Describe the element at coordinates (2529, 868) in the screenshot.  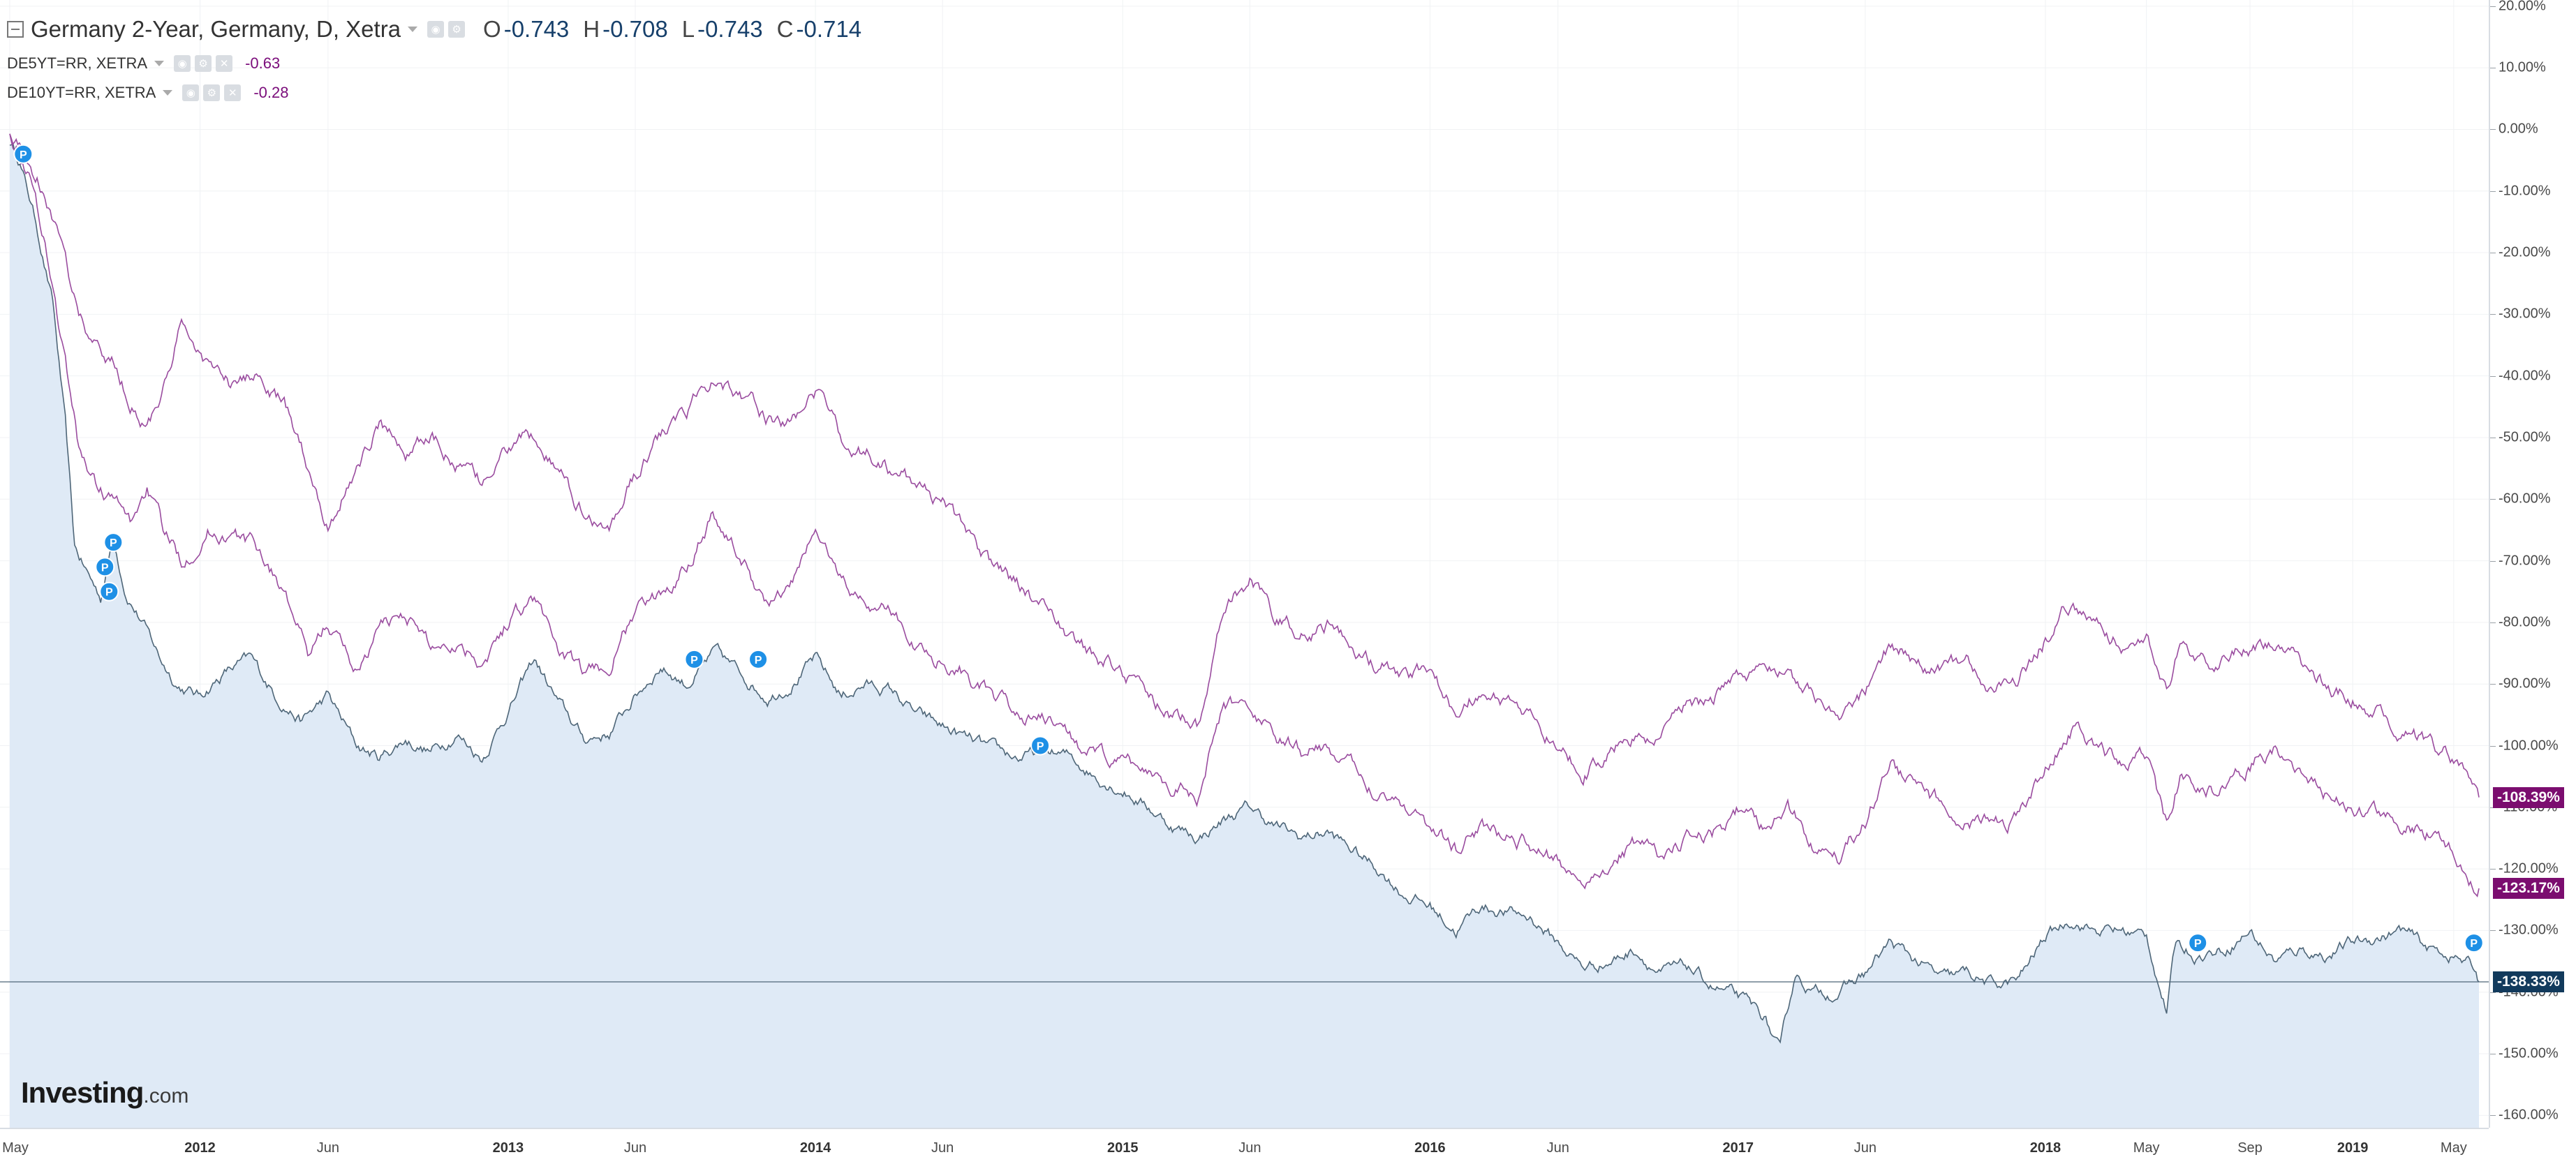
I see `y-tick-label: -120.00%` at that location.